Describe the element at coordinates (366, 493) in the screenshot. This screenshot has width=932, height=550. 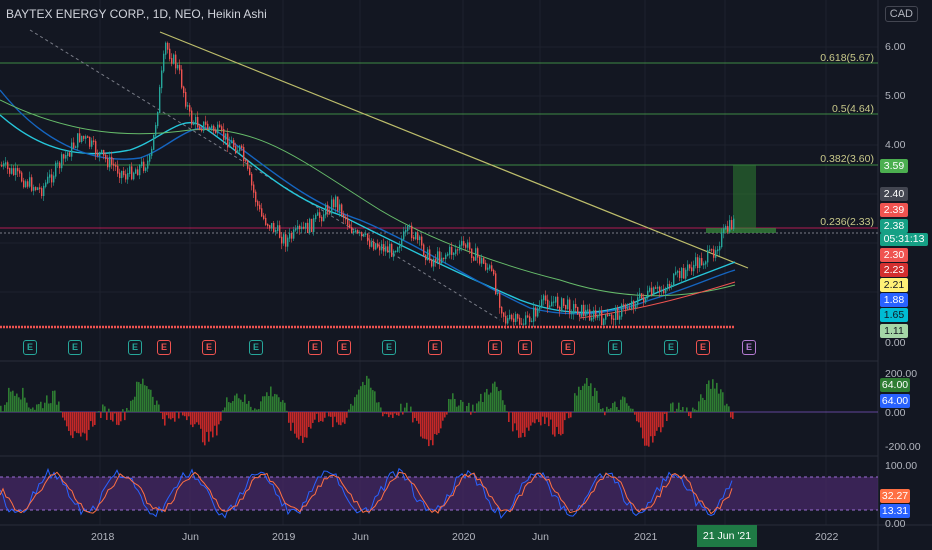
I see `stoch-d-line` at that location.